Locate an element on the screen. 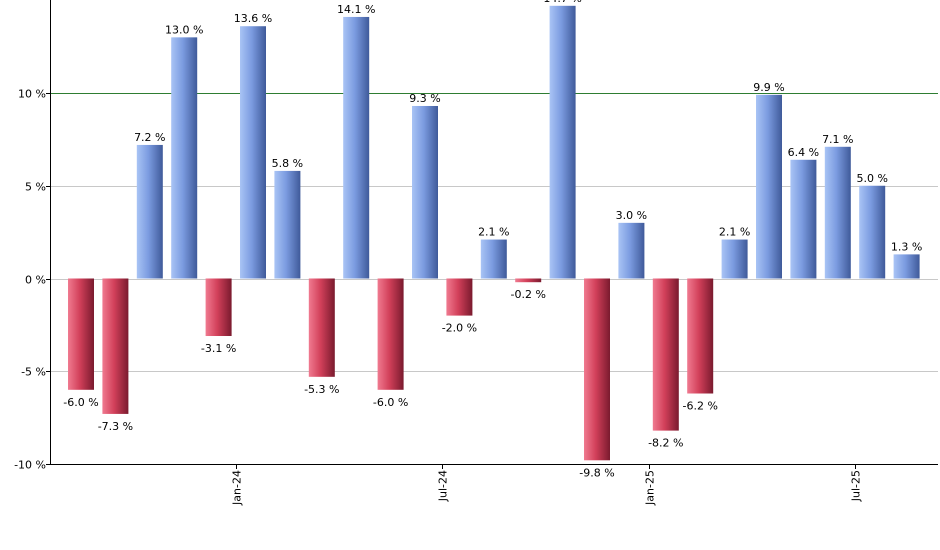 This screenshot has height=550, width=940. data-label: -7.3 % is located at coordinates (115, 426).